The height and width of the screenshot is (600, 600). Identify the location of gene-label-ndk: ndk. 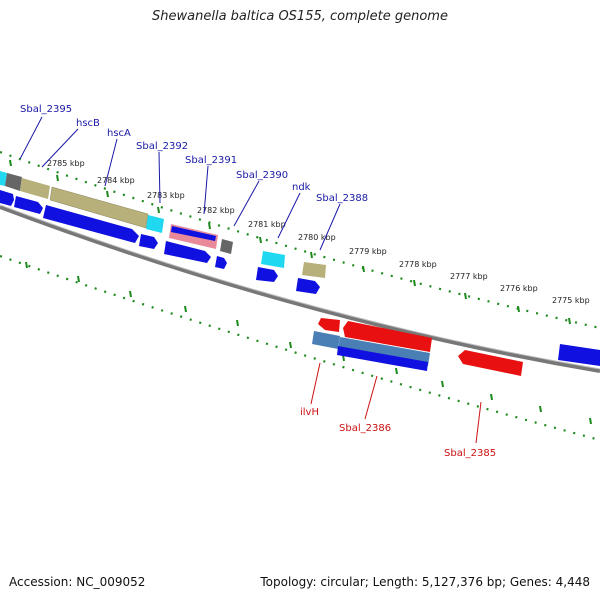
(301, 187).